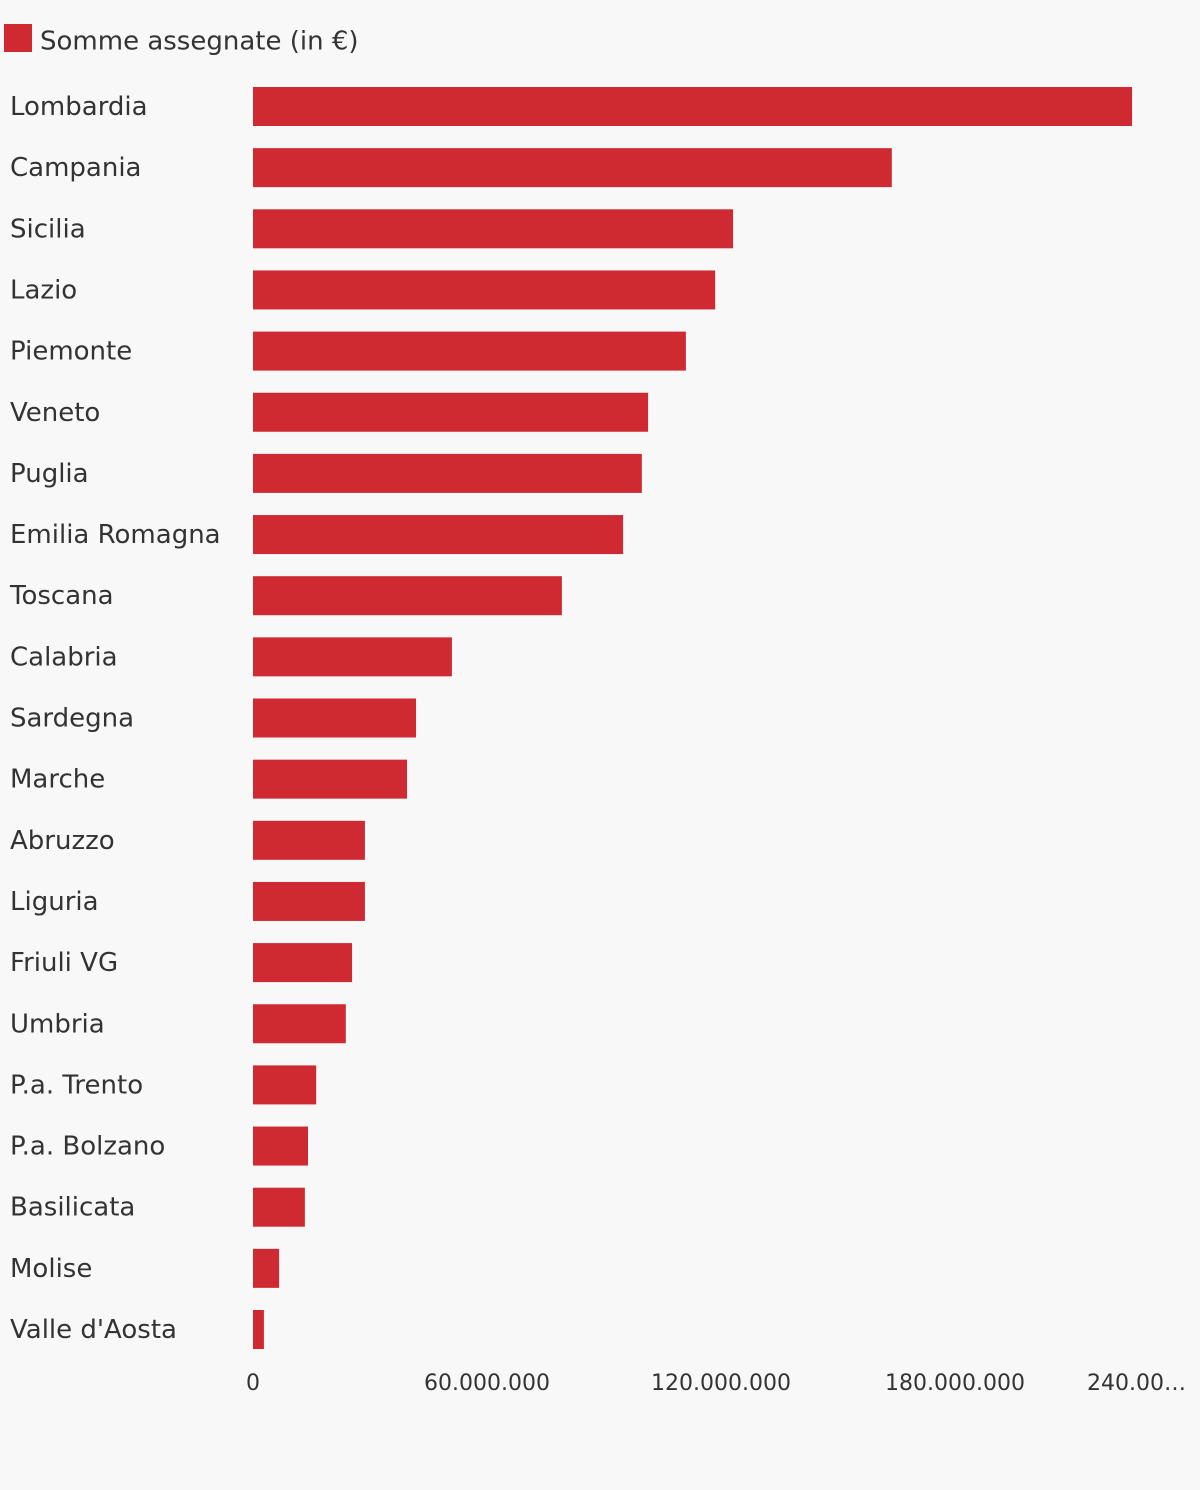 This screenshot has width=1200, height=1490. What do you see at coordinates (721, 1383) in the screenshot?
I see `x-tick-label: 120.000.000` at bounding box center [721, 1383].